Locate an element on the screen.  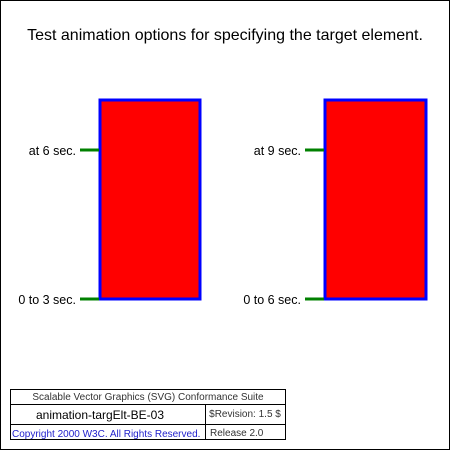
footer-test-name: animation-targElt-BE-03 is located at coordinates (100, 415).